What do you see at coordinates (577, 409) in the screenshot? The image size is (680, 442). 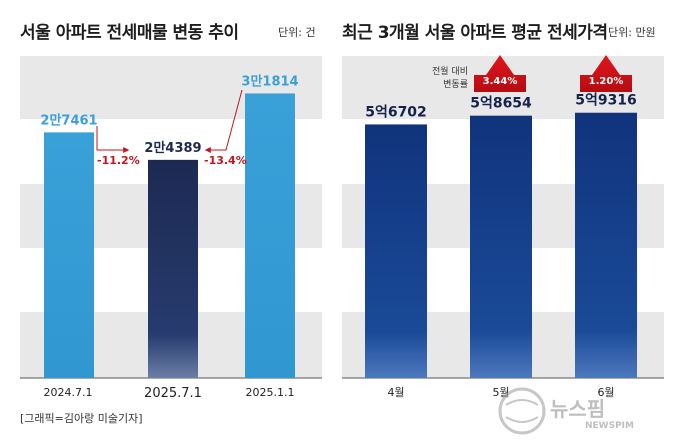 I see `svg-text: 뉴스핌` at bounding box center [577, 409].